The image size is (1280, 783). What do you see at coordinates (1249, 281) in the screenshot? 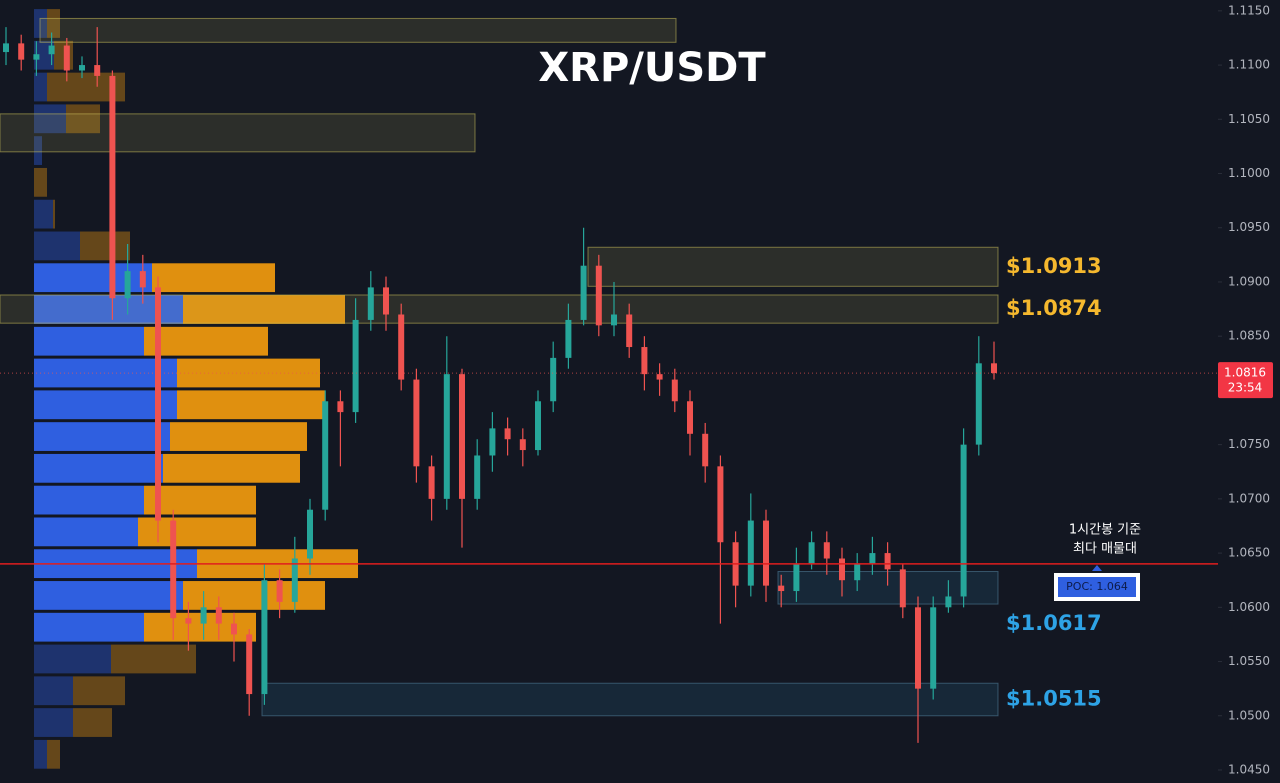
I see `y-tick-label: 1.0900` at bounding box center [1249, 281].